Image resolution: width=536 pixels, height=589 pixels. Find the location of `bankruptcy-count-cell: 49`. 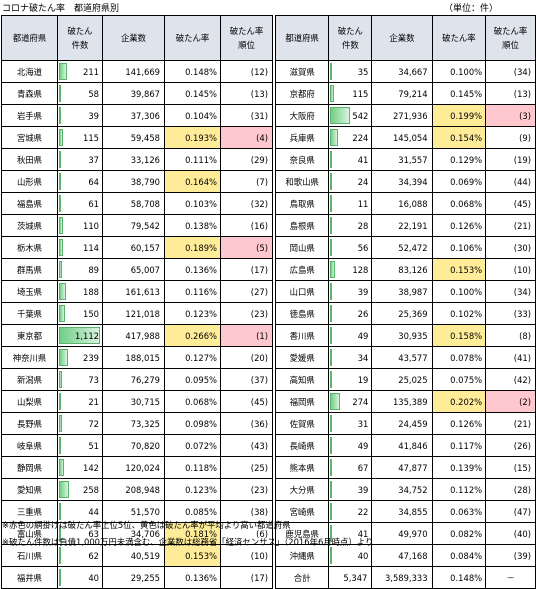

bankruptcy-count-cell: 49 is located at coordinates (350, 445).